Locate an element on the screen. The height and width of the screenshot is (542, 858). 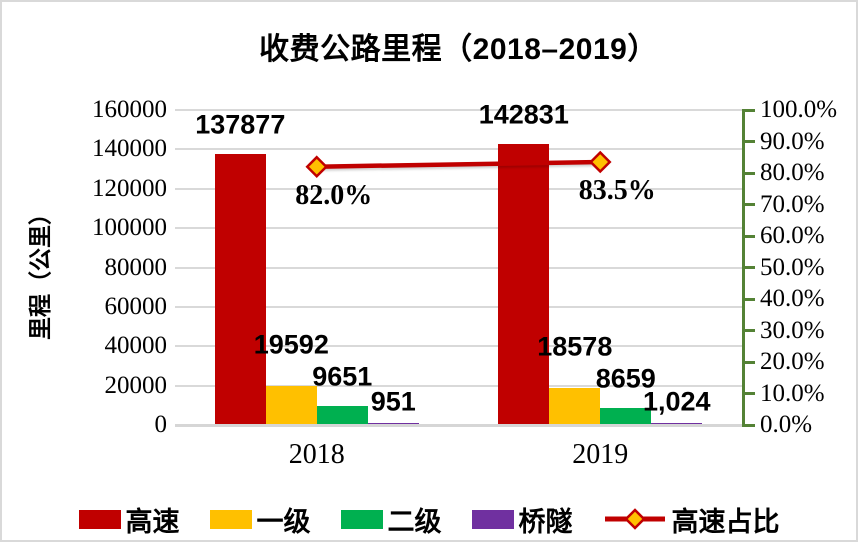
legend: 高速 一级 二级 桥隧 高速占比 is located at coordinates (429, 520).